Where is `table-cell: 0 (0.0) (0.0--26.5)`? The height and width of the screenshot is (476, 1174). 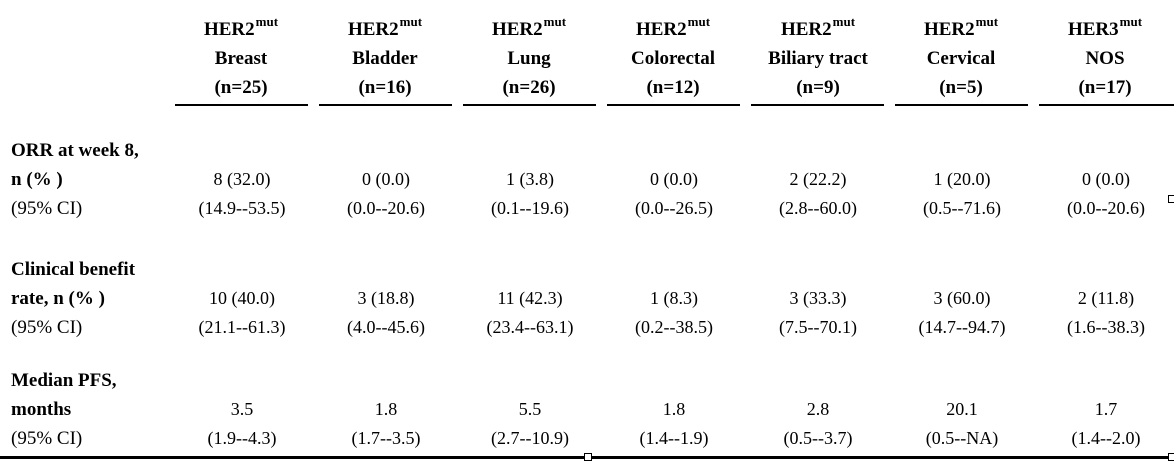
table-cell: 0 (0.0) (0.0--26.5) is located at coordinates (674, 194).